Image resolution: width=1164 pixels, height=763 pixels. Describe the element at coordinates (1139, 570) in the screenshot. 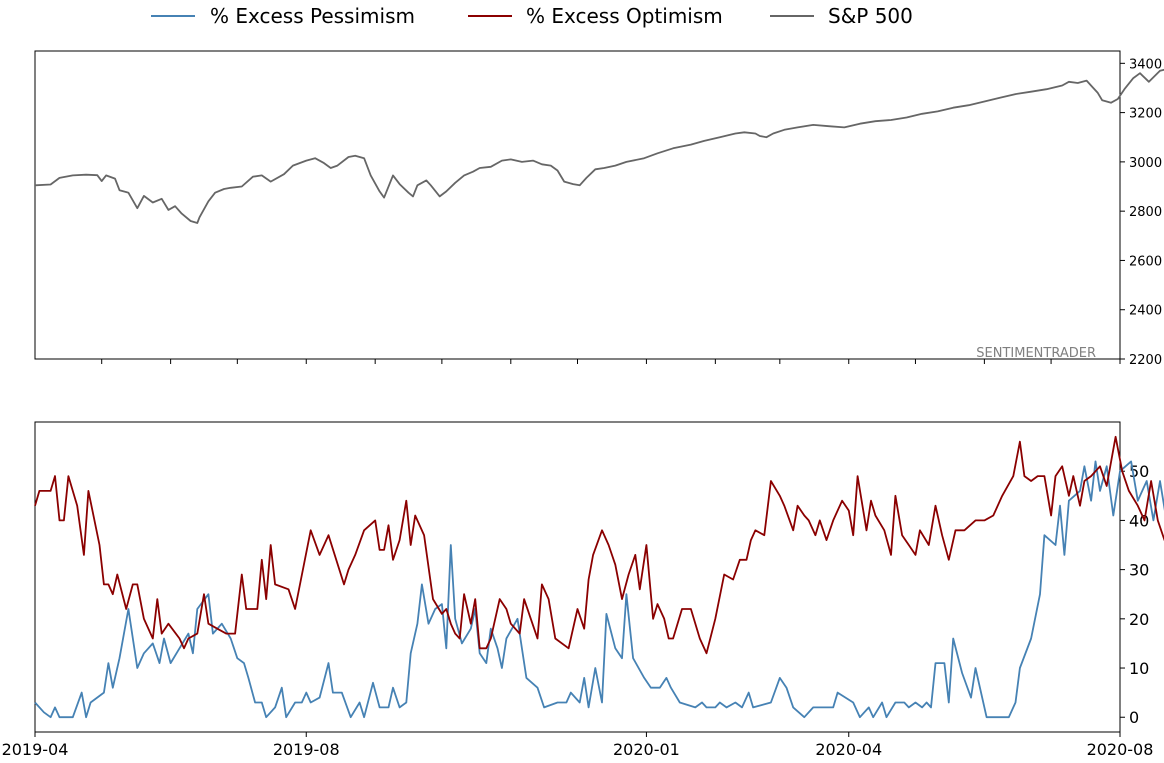

I see `y-tick-label: 30` at that location.